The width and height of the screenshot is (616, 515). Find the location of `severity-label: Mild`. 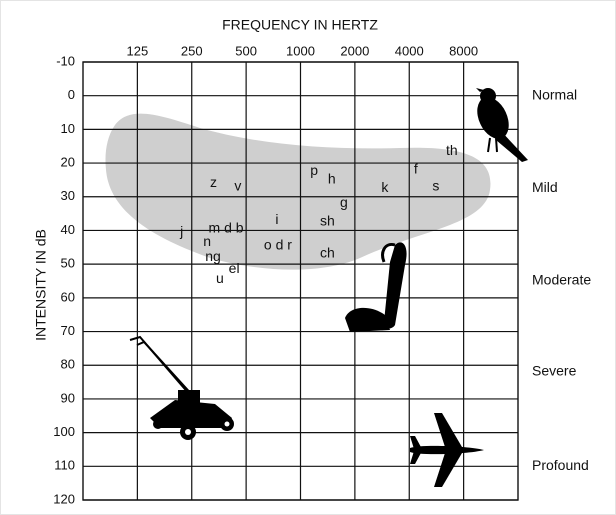

severity-label: Mild is located at coordinates (545, 187).